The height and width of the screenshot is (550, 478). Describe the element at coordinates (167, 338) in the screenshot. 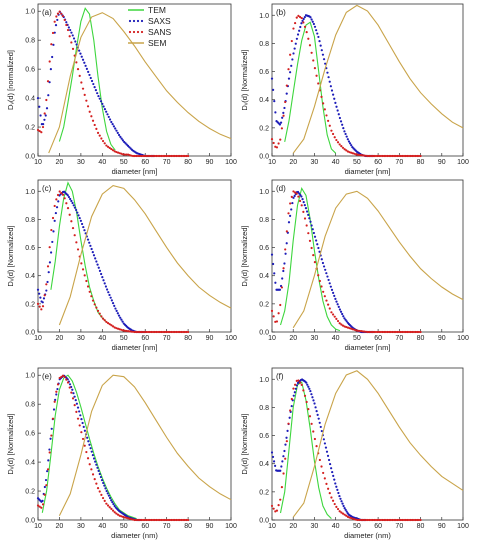

I see `x-tick-label: 70` at that location.